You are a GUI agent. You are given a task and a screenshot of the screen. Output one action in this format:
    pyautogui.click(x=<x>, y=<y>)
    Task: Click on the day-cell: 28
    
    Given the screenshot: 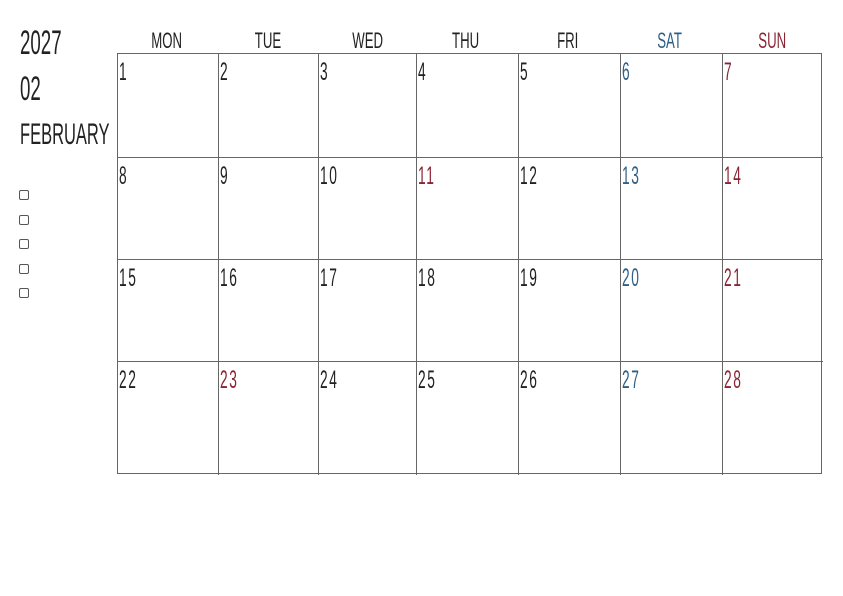 What is the action you would take?
    pyautogui.click(x=773, y=418)
    